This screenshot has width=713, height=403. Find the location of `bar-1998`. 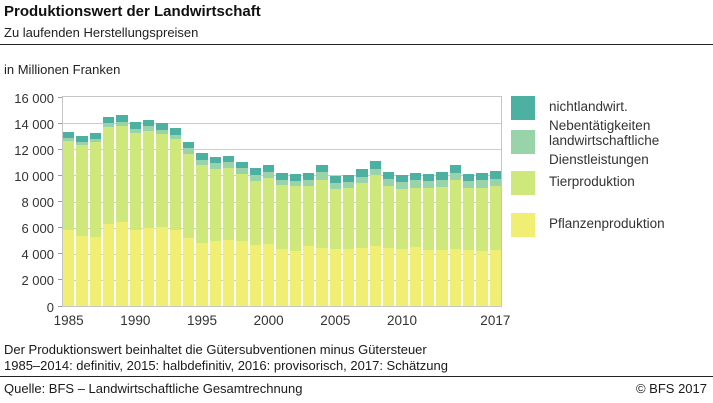

bar-1998 is located at coordinates (242, 233).